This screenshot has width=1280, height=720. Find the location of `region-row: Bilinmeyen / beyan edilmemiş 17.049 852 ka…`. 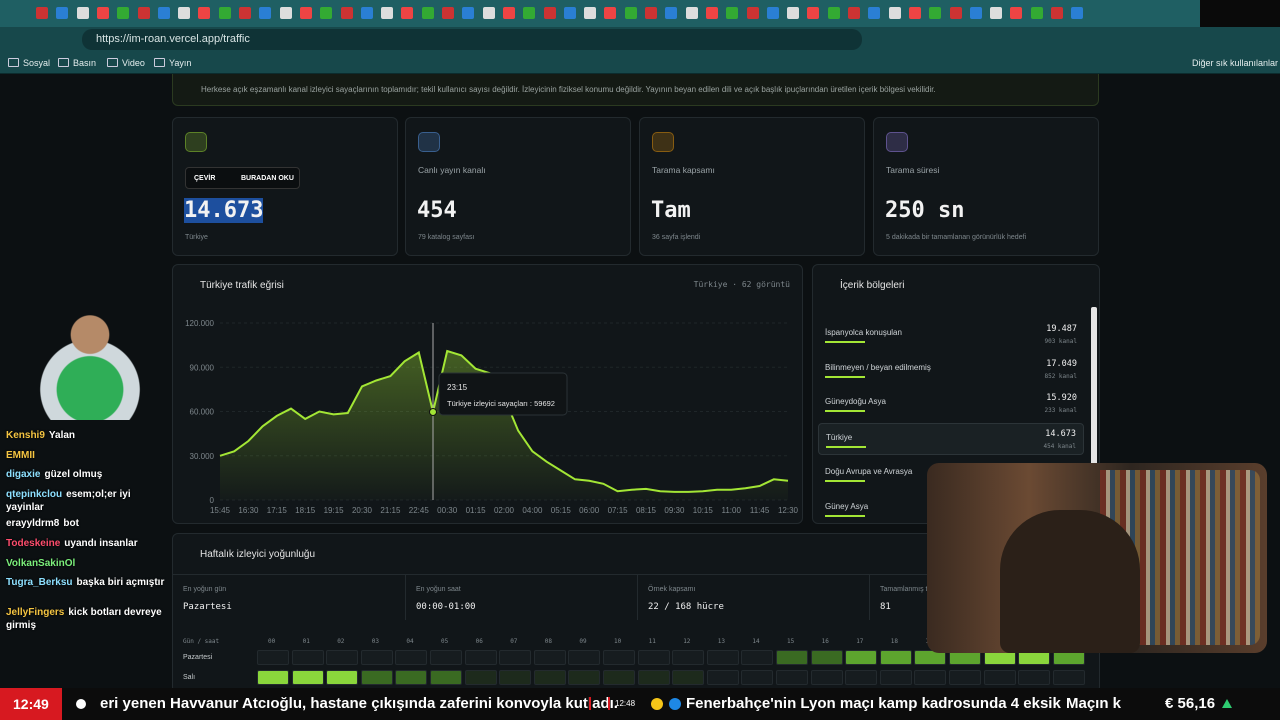

region-row: Bilinmeyen / beyan edilmemiş 17.049 852 ka… is located at coordinates (951, 370).